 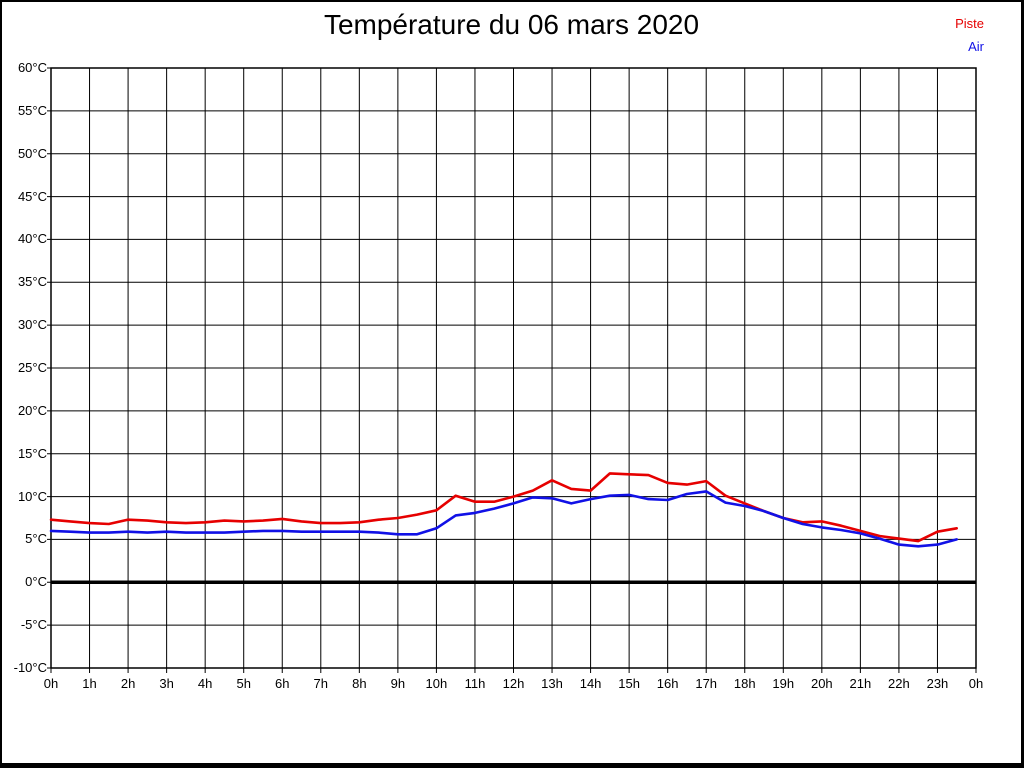 What do you see at coordinates (89, 683) in the screenshot?
I see `x-tick-label: 1h` at bounding box center [89, 683].